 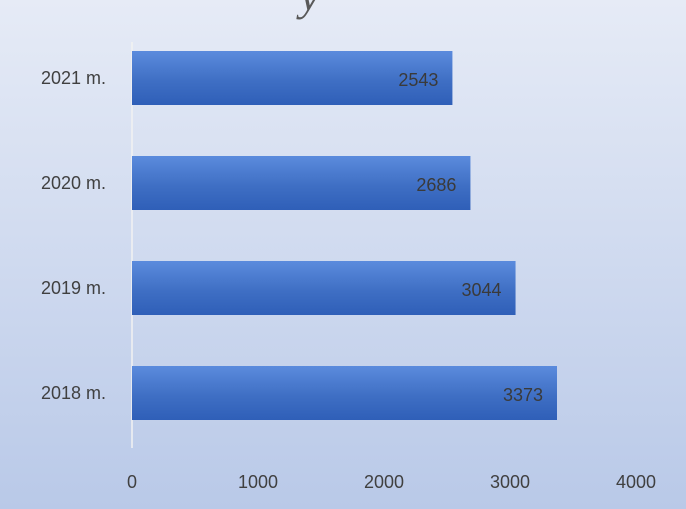 I want to click on data-label: 2543, so click(x=418, y=80).